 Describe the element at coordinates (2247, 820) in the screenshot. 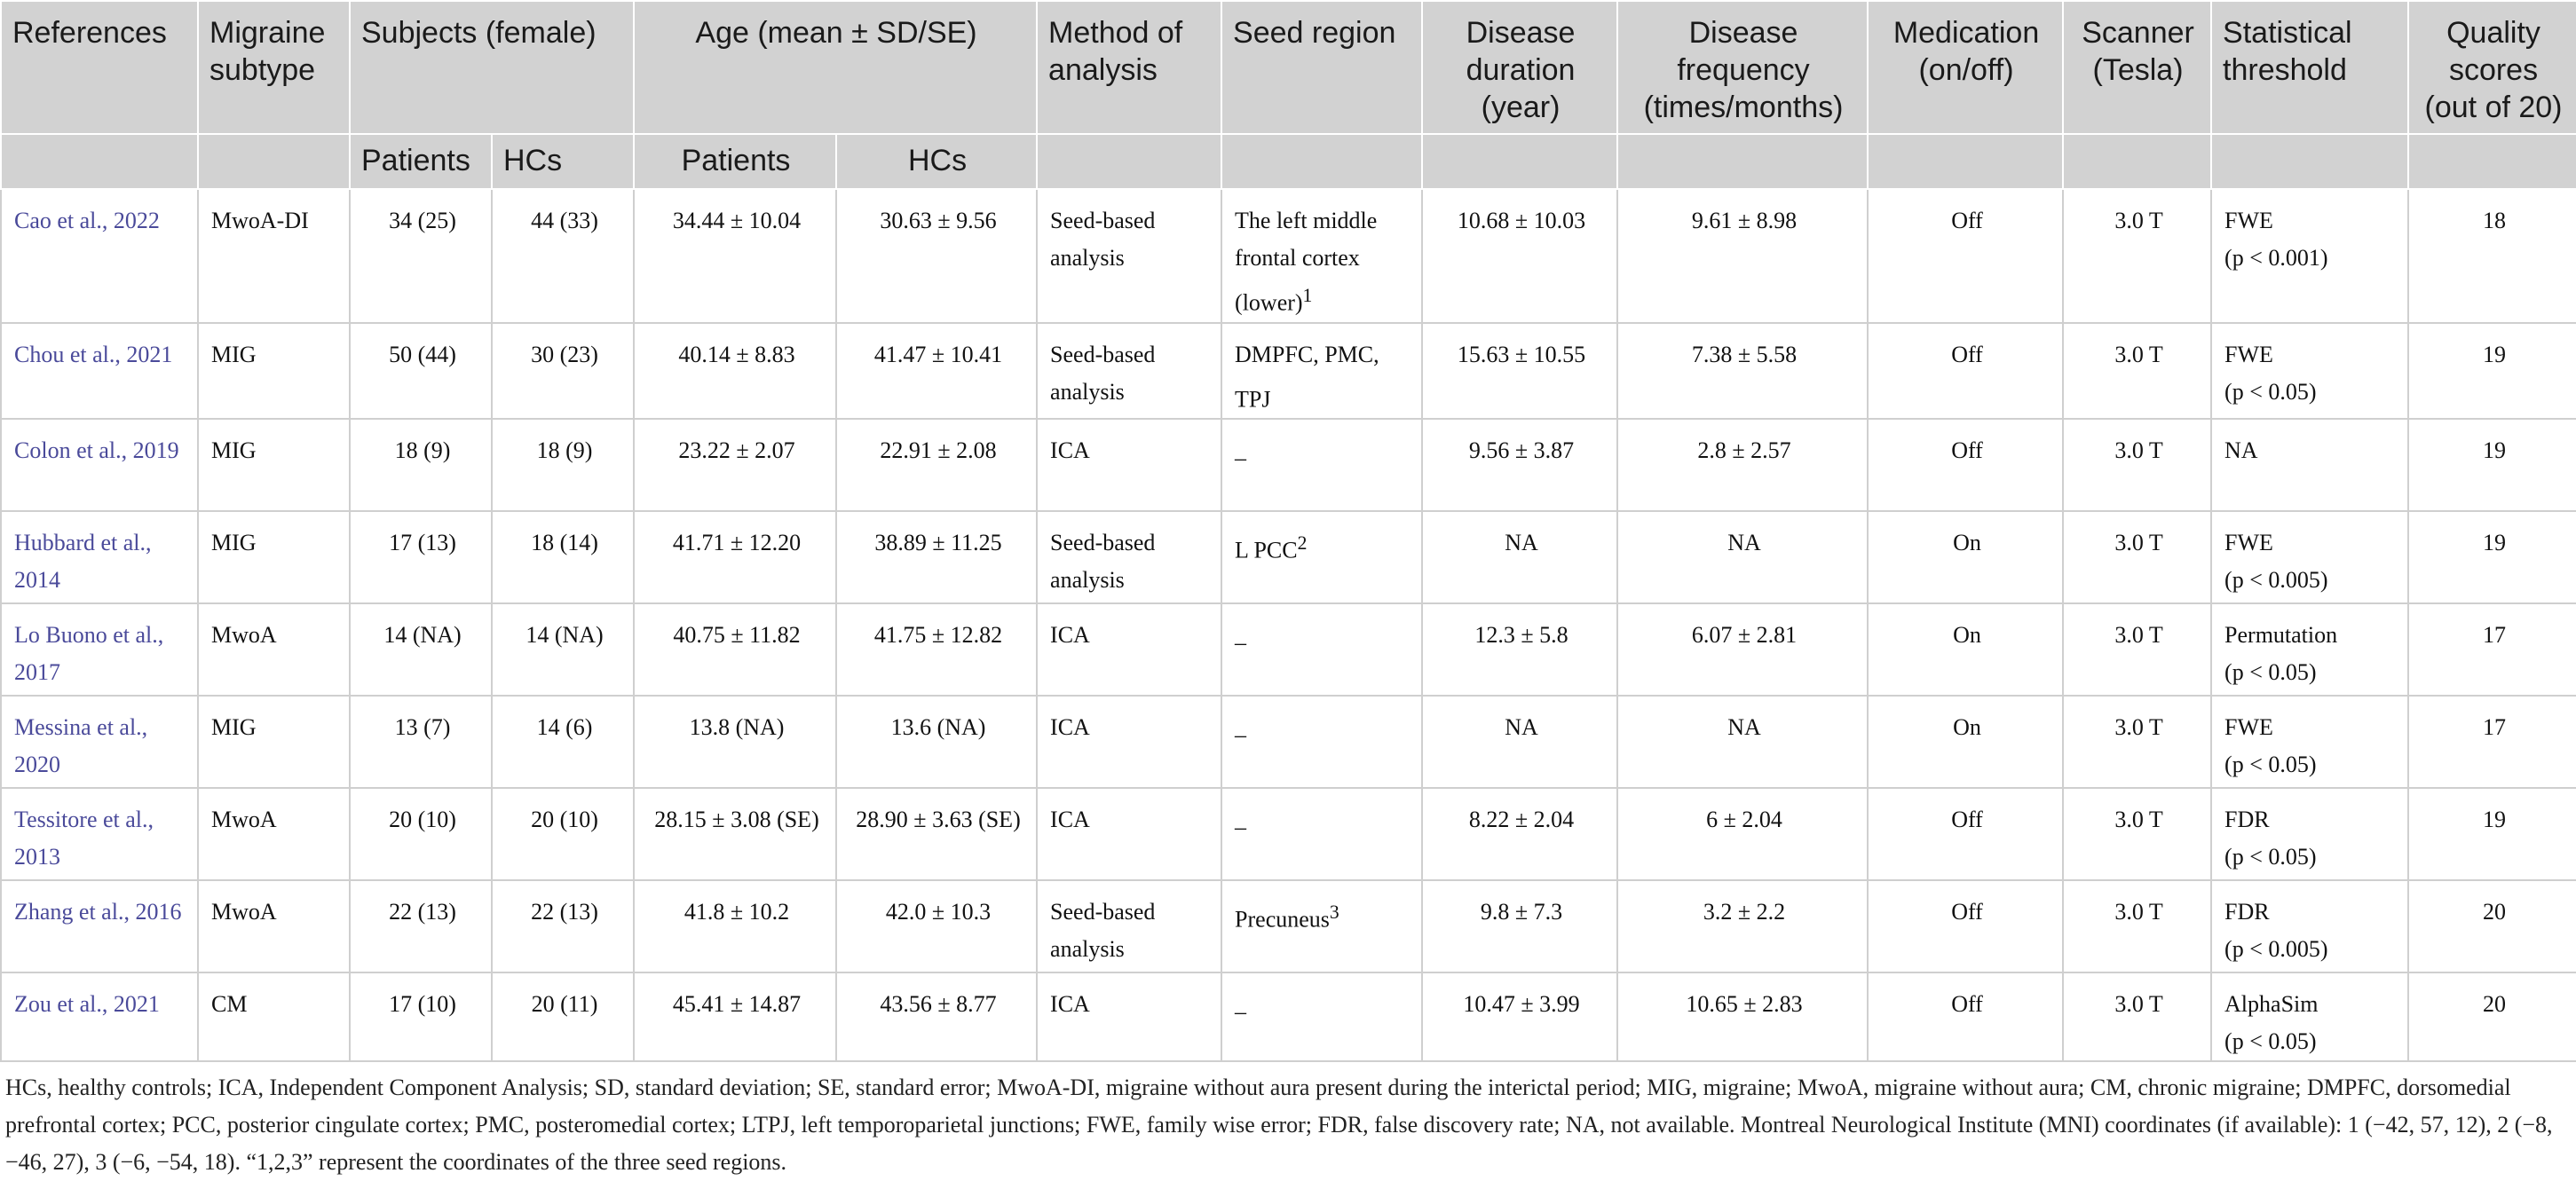

I see `threshold-method: FDR` at that location.